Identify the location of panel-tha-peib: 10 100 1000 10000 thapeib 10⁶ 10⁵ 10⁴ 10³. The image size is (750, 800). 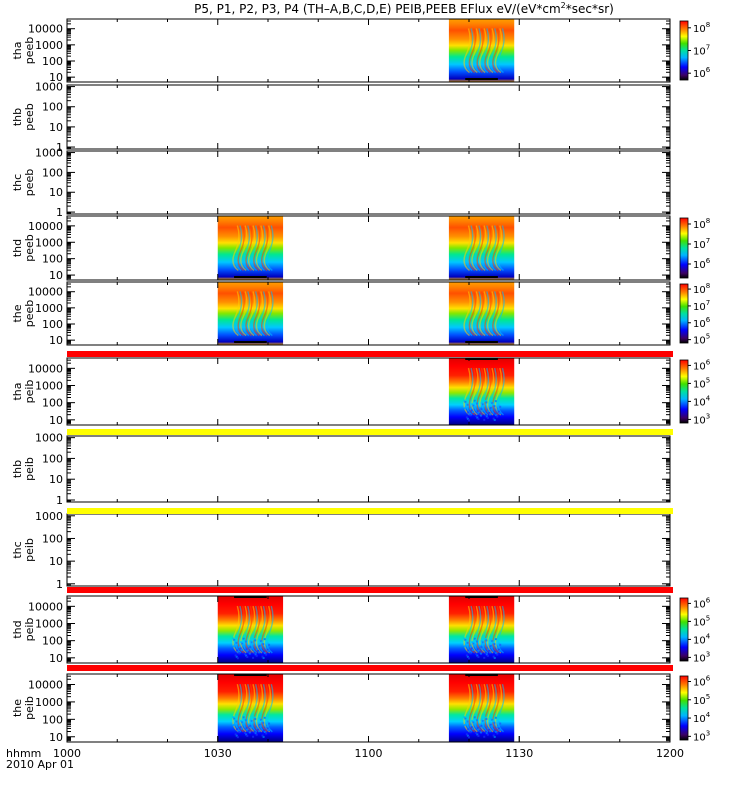
(361, 392).